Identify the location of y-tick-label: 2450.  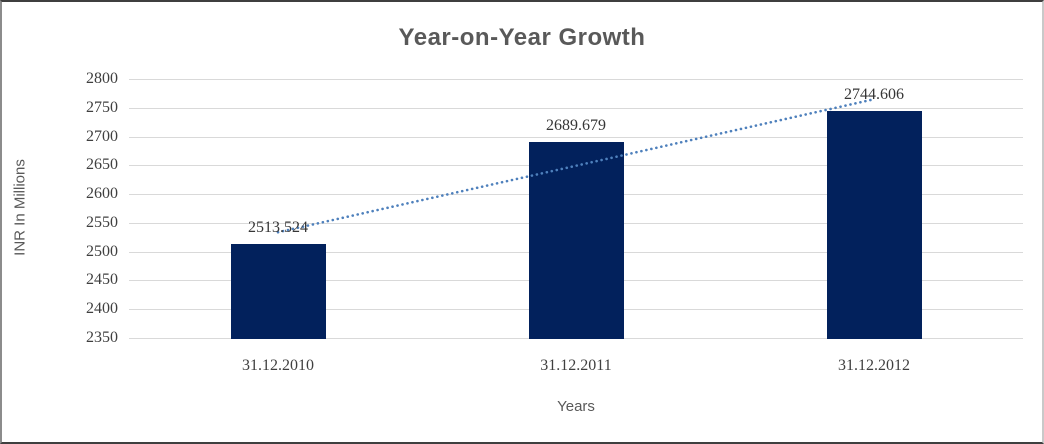
(102, 280).